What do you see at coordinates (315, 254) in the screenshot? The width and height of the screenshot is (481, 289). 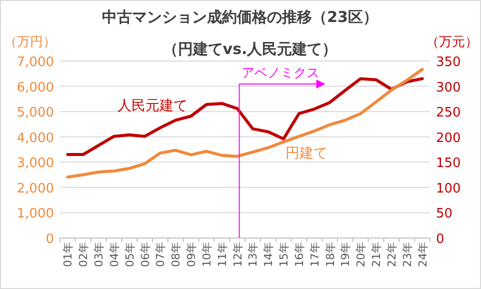 I see `x-tick-label: 17年` at bounding box center [315, 254].